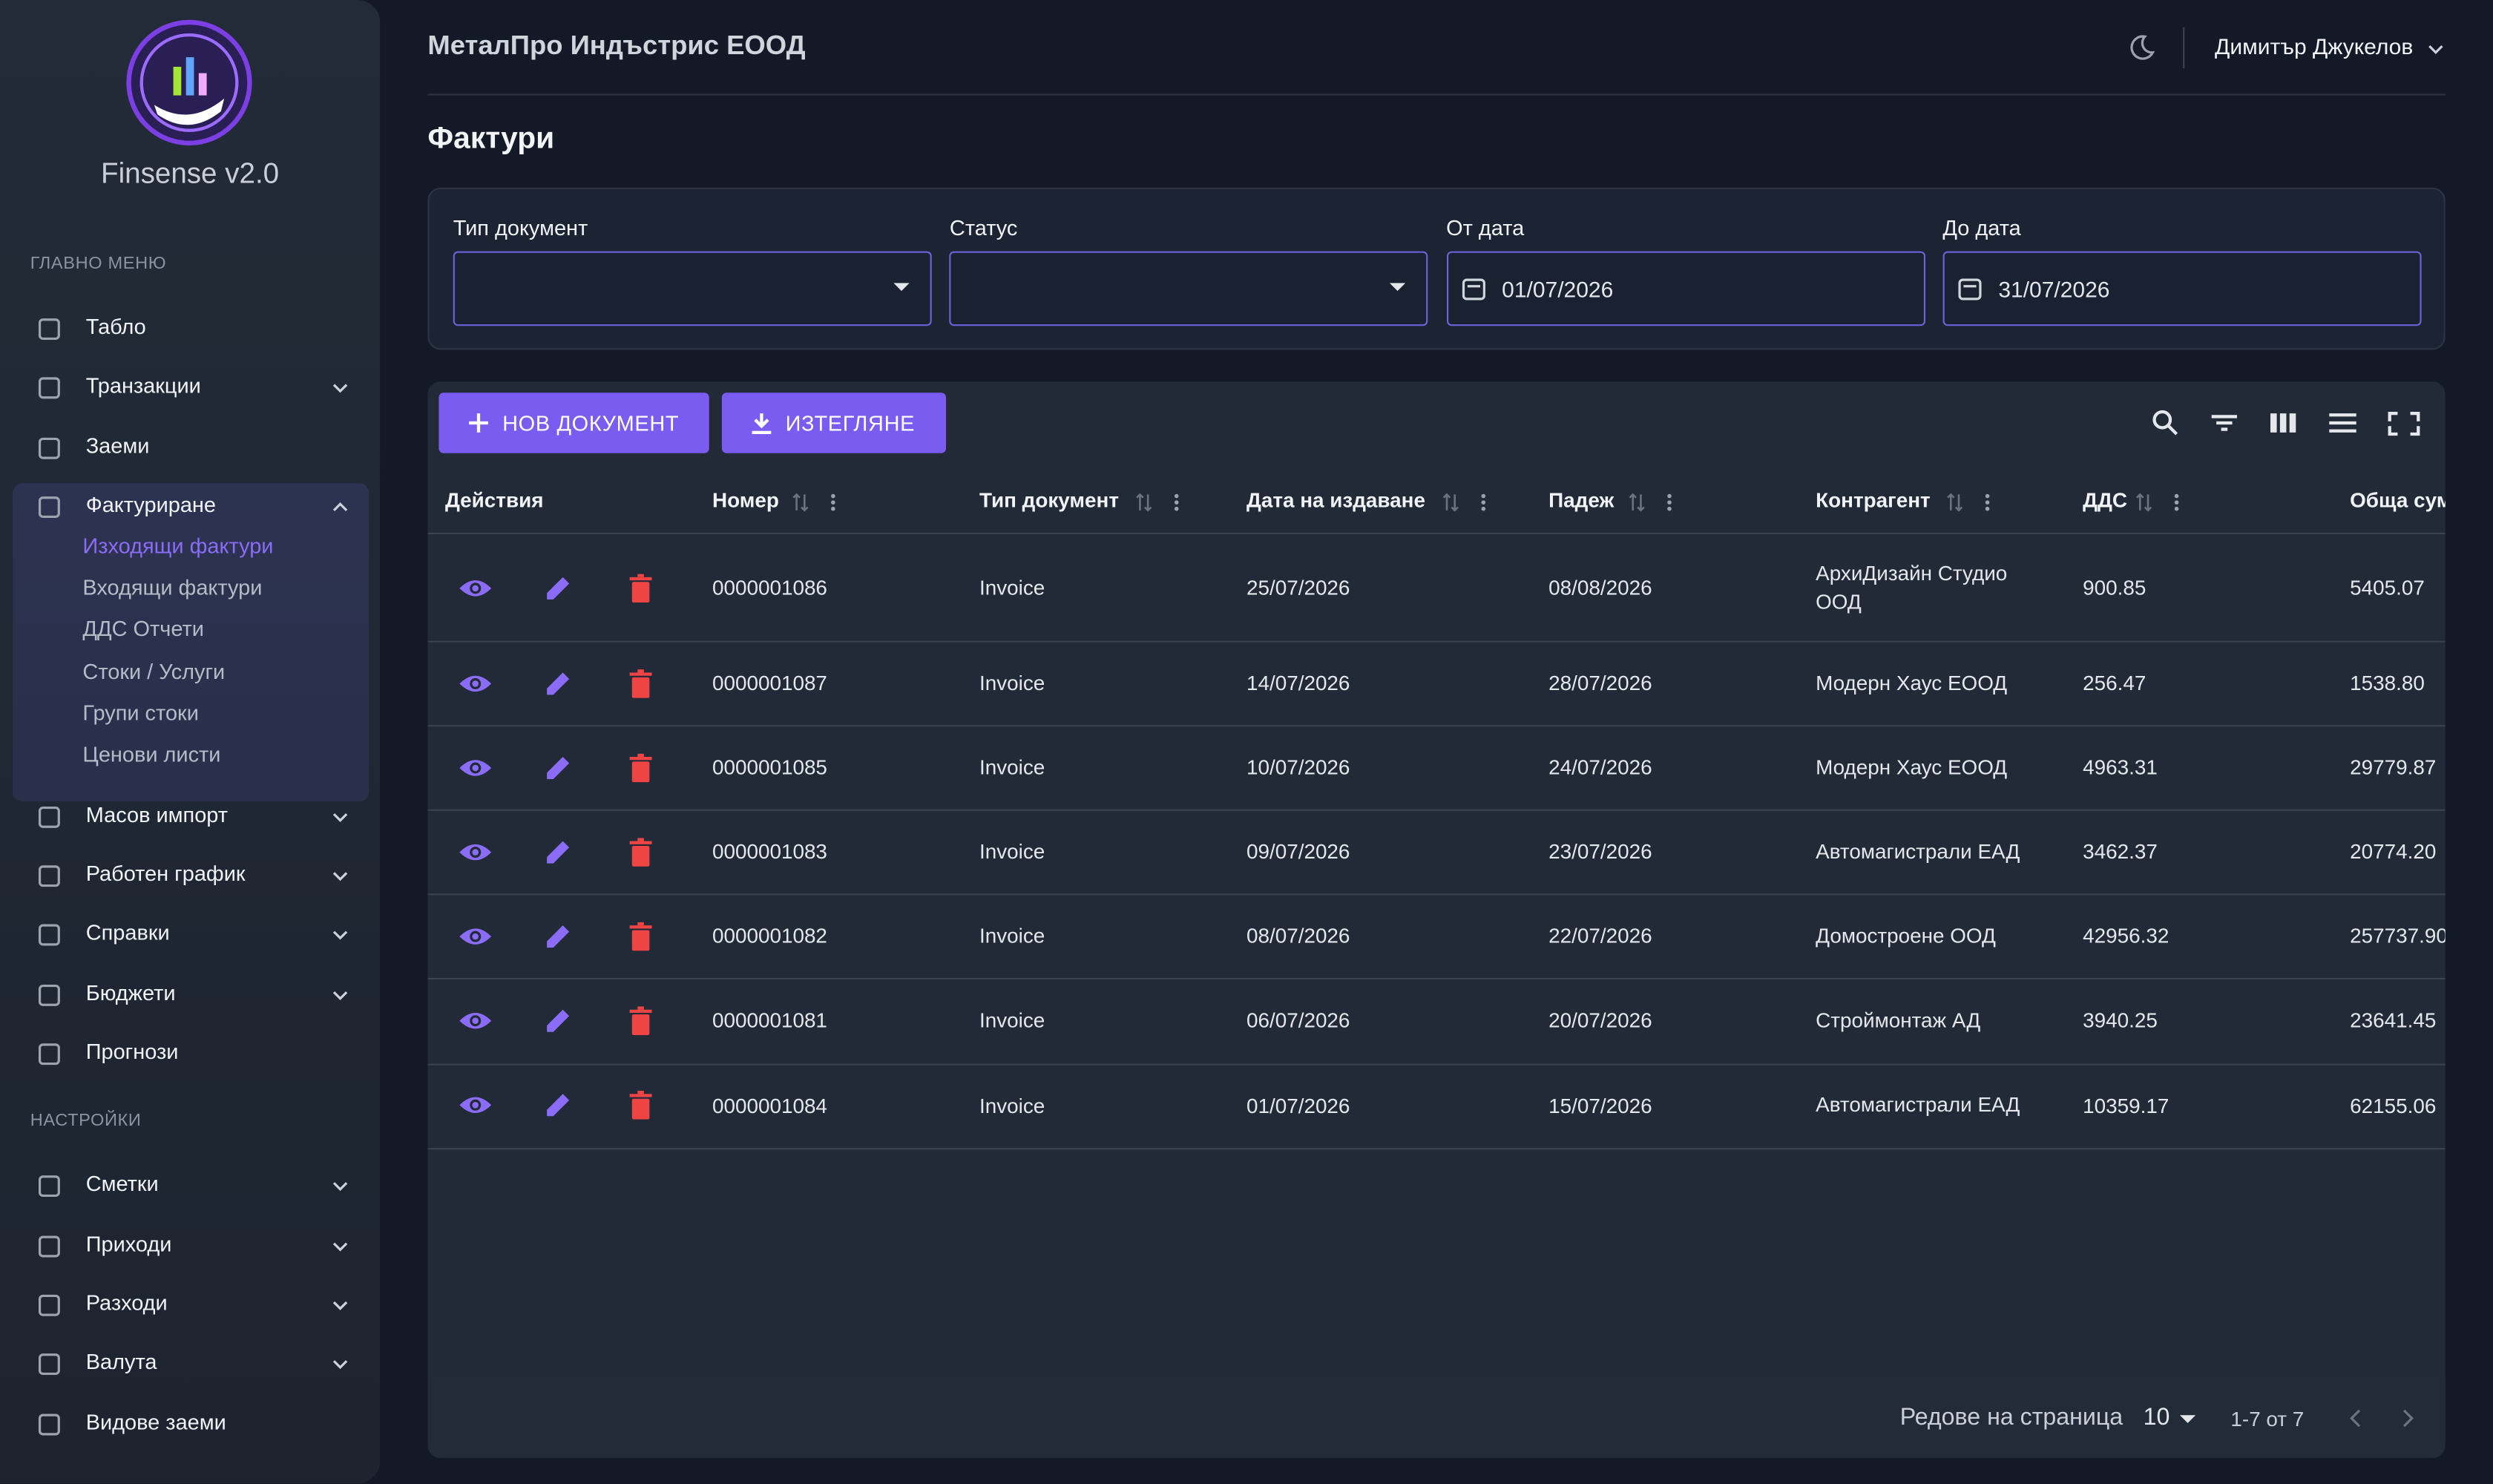  I want to click on menu-item: Заеми, so click(117, 445).